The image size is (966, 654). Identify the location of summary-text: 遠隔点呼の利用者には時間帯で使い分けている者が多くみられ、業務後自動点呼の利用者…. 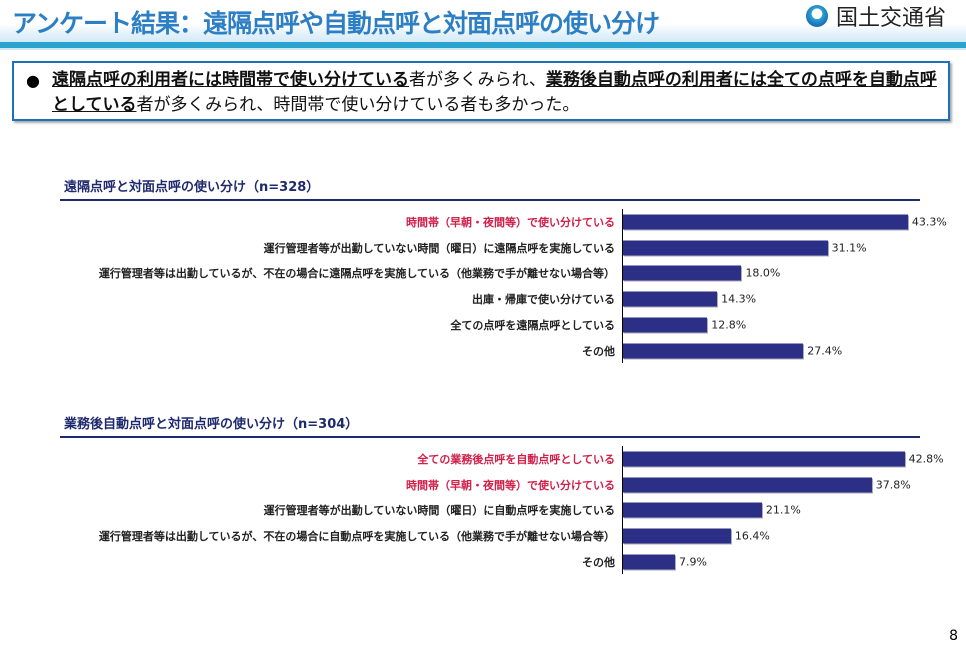
(500, 93).